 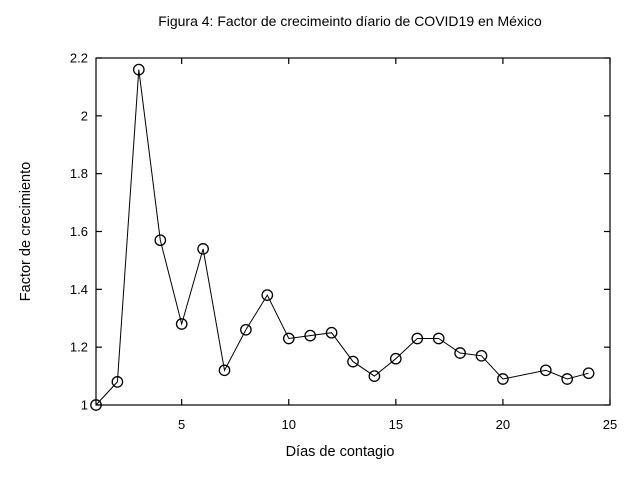 I want to click on x-tick-label: 15, so click(x=396, y=424).